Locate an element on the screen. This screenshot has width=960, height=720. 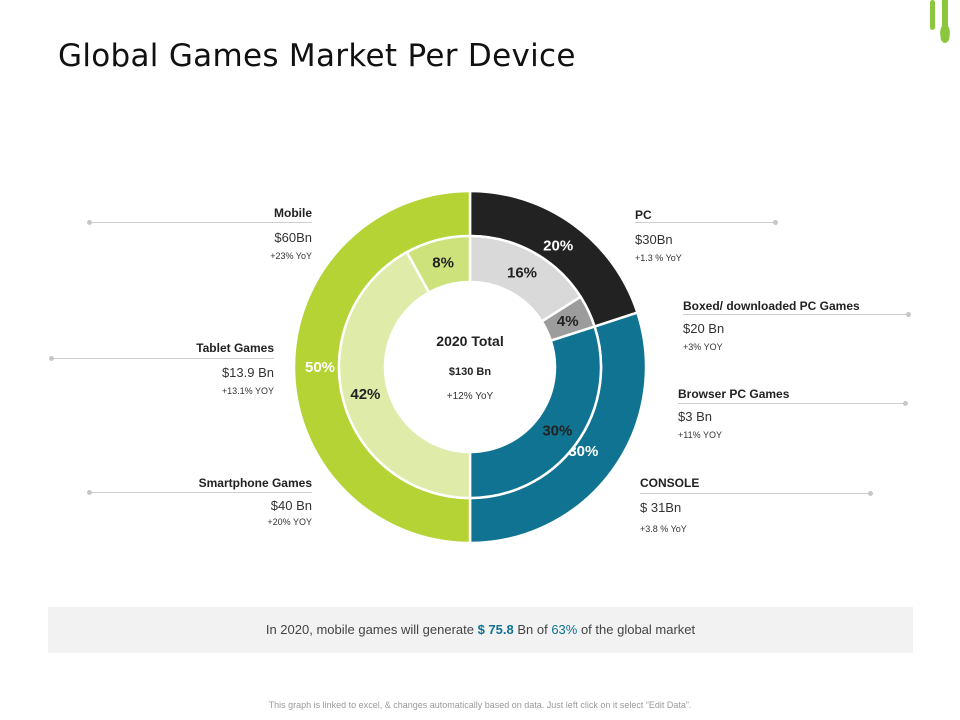
label-browser-amount: $3 Bn is located at coordinates (695, 416).